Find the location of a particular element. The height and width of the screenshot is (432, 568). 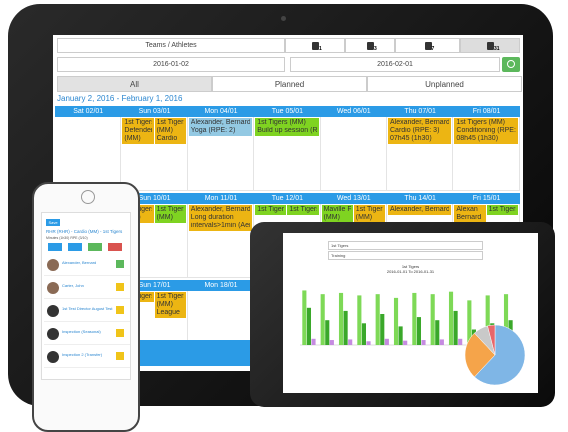

range-title: January 2, 2016 - February 1, 2016 is located at coordinates (120, 98).